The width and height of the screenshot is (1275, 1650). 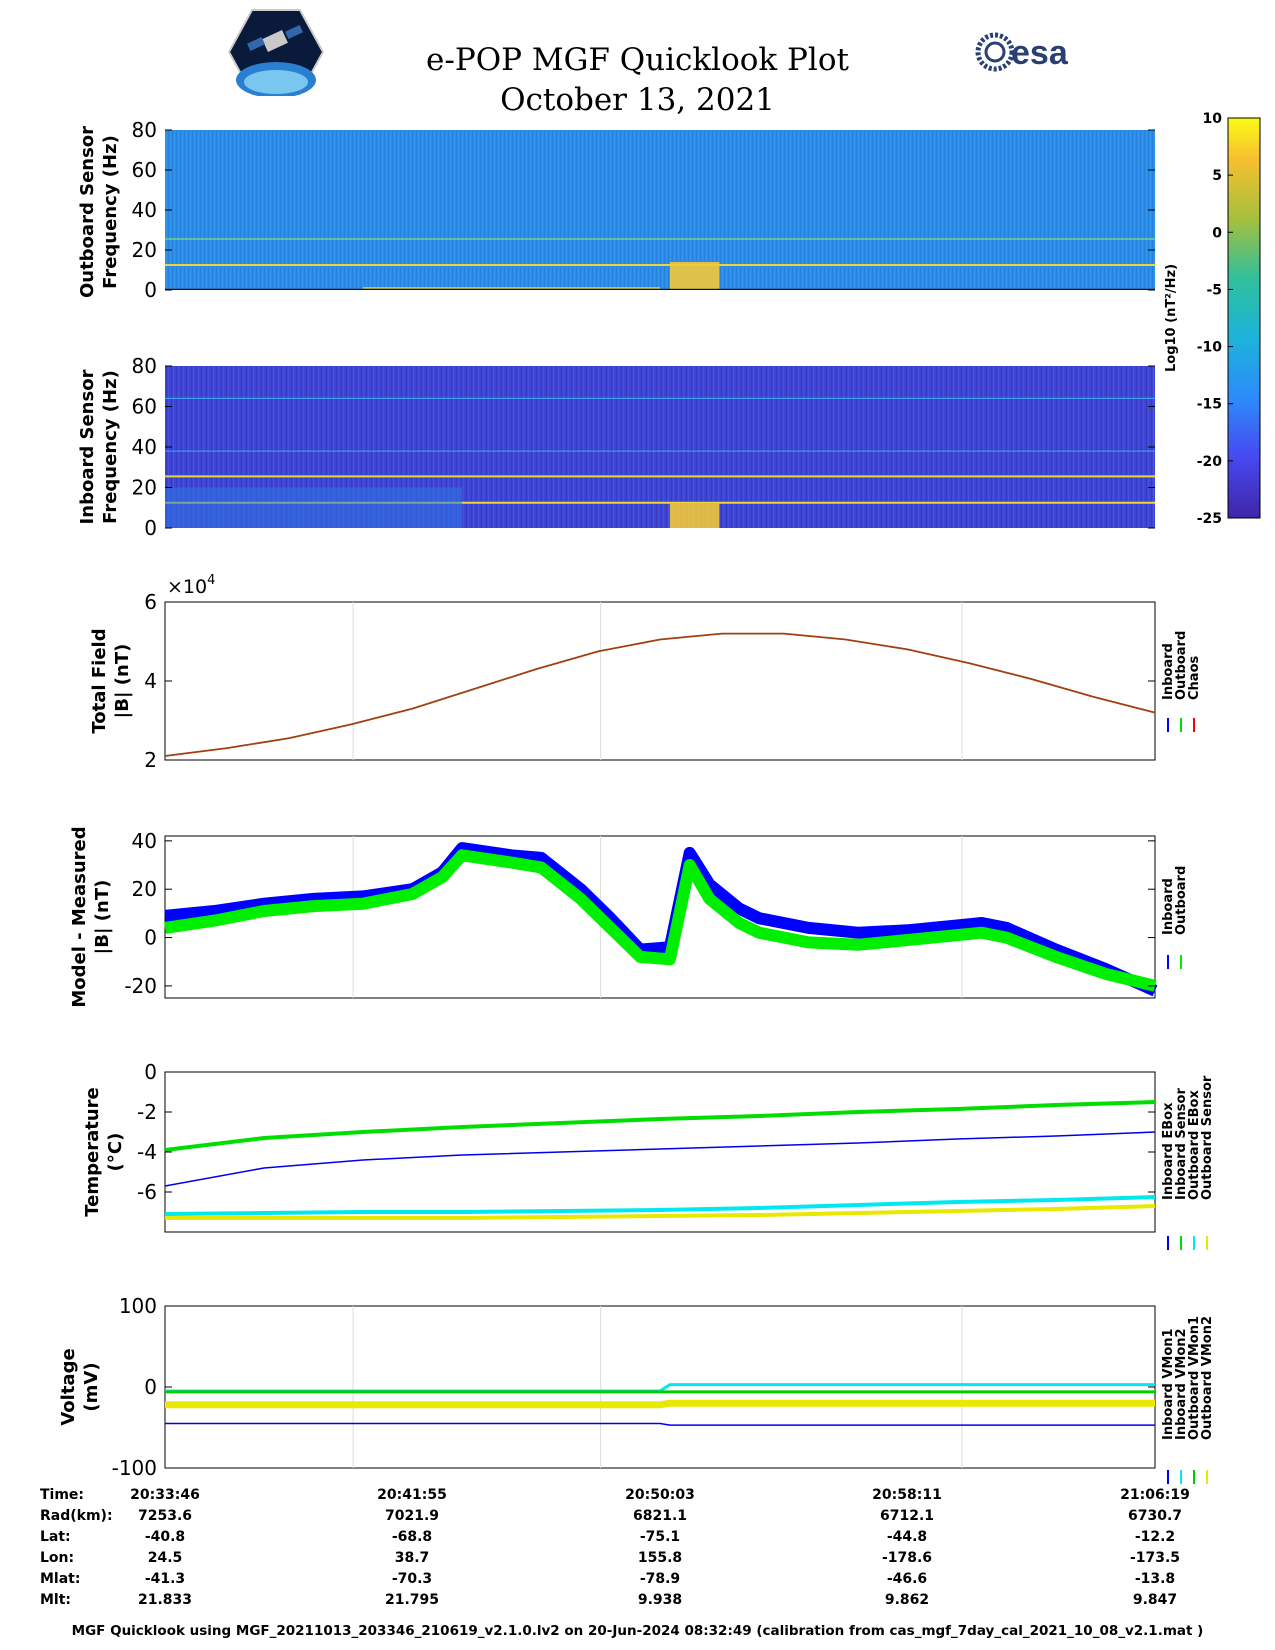 I want to click on colorbar: 10 5 0 -5 -10 -15 -20 -25 Log10 (nT²/Hz), so click(x=1212, y=319).